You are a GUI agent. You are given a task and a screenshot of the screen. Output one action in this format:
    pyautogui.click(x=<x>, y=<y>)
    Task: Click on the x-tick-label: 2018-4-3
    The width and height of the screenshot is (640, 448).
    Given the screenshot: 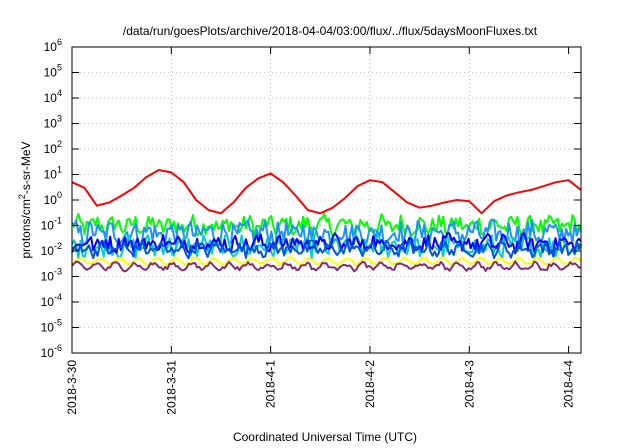 What is the action you would take?
    pyautogui.click(x=469, y=384)
    